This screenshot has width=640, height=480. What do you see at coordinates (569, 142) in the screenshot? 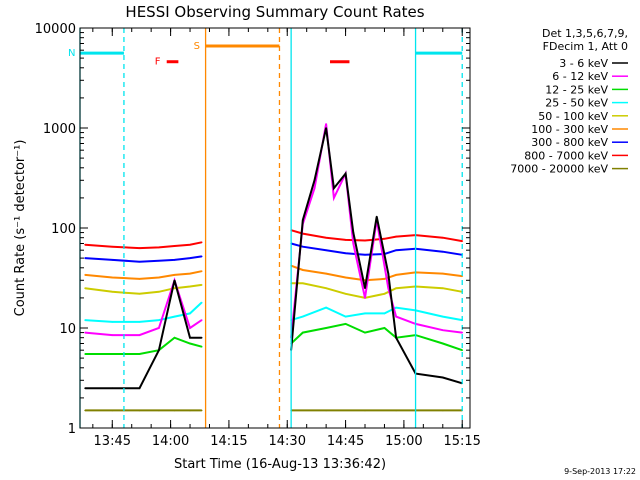
I see `legend-label-7: 300 - 800 keV` at bounding box center [569, 142].